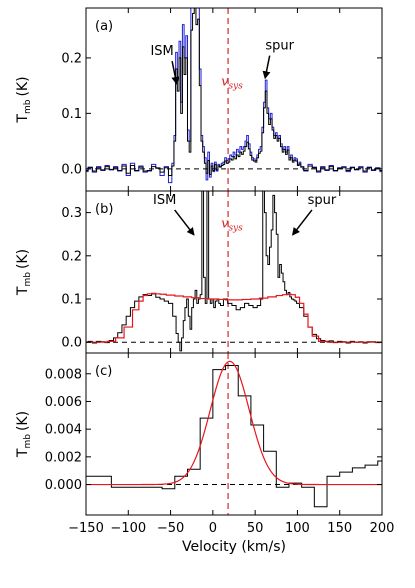 This screenshot has height=588, width=415. Describe the element at coordinates (382, 528) in the screenshot. I see `x-tick-label: 200` at that location.